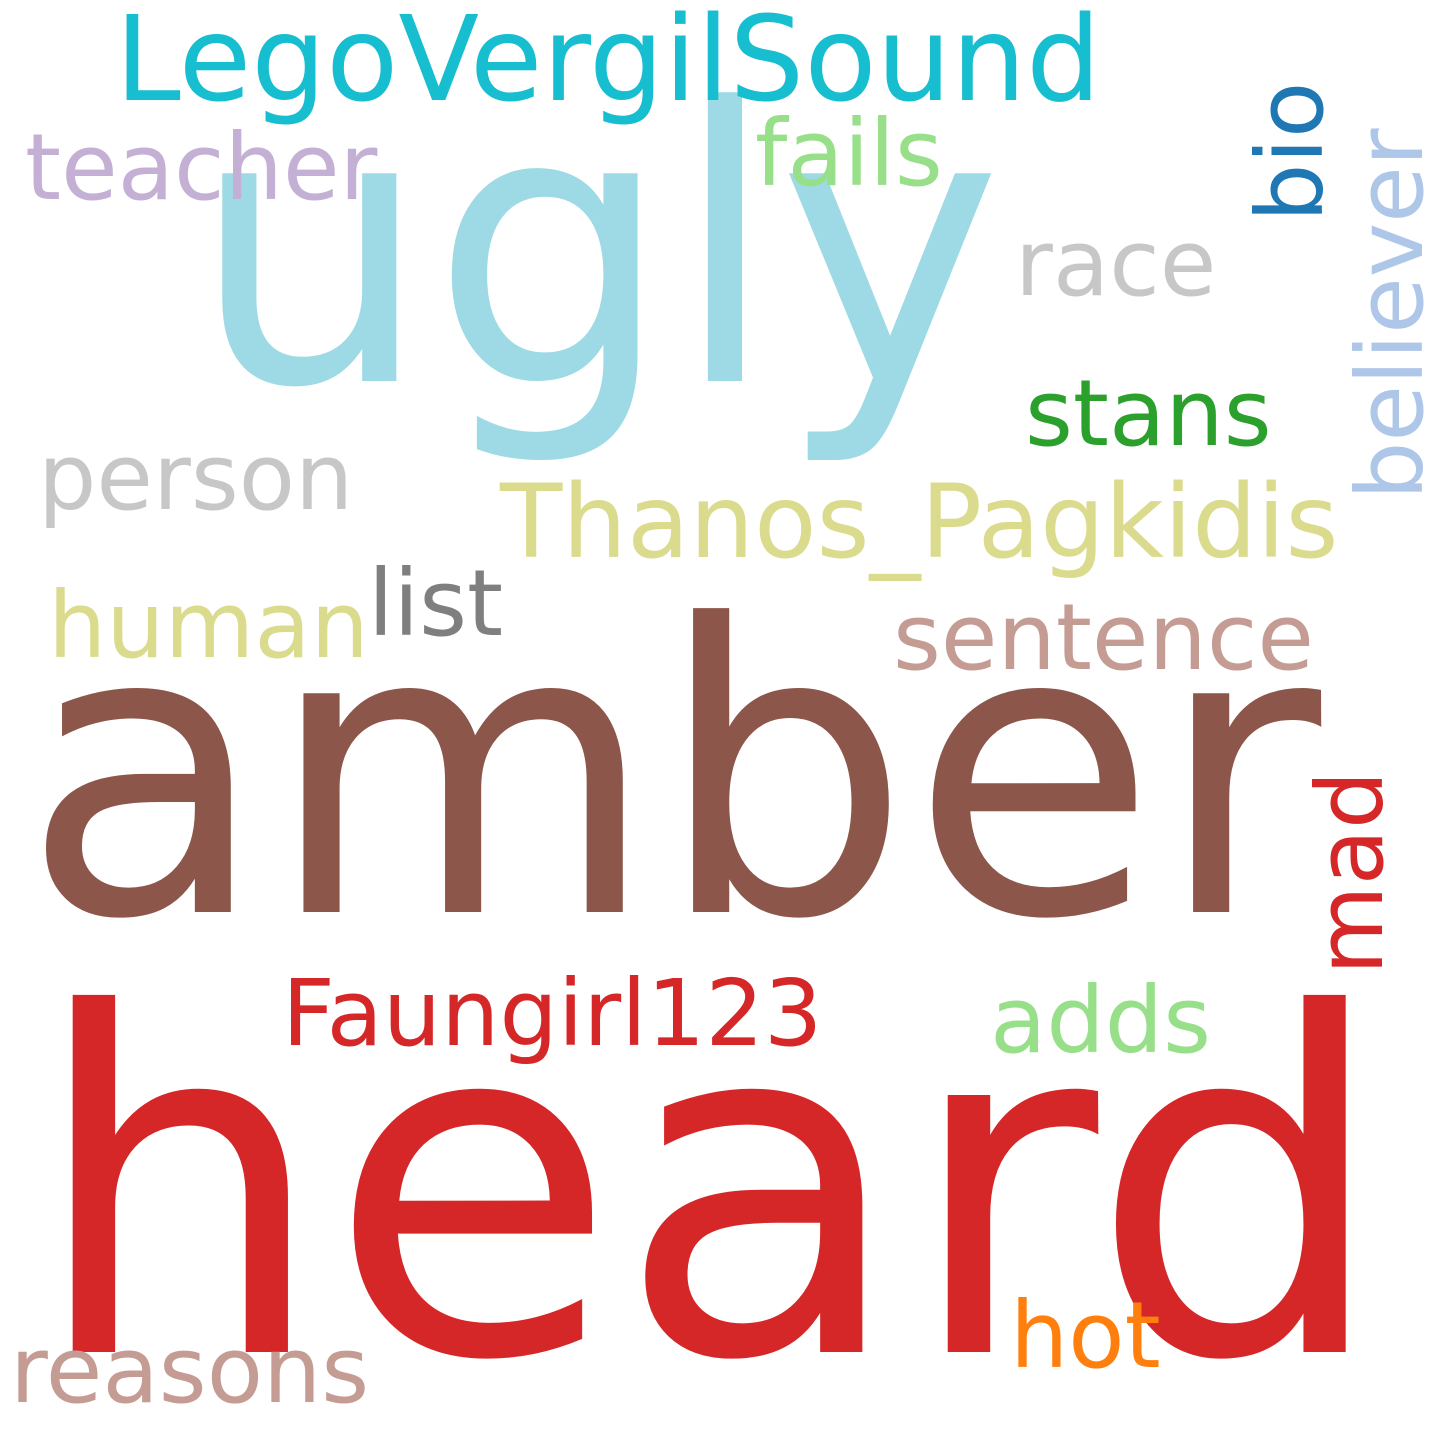 Image resolution: width=1440 pixels, height=1440 pixels. Describe the element at coordinates (1116, 263) in the screenshot. I see `word-race: race` at that location.